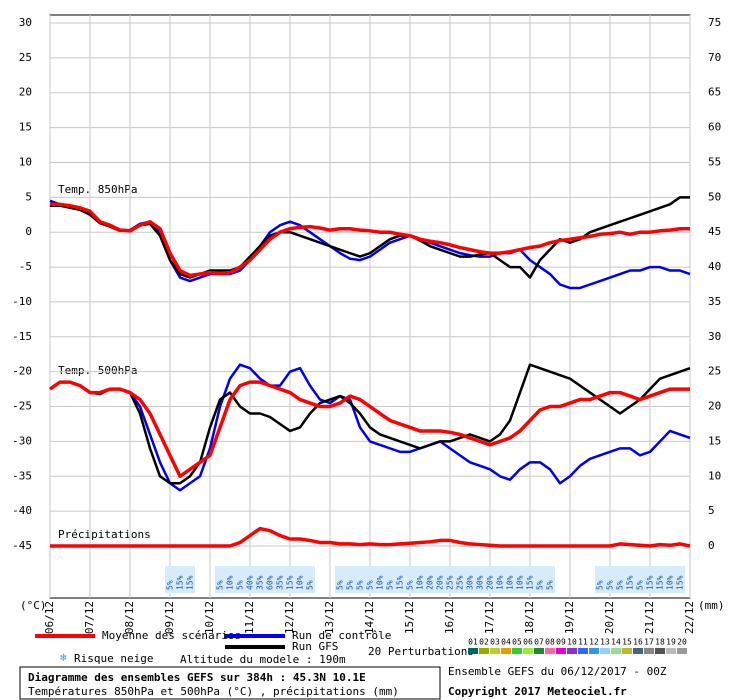 This screenshot has height=700, width=740. What do you see at coordinates (714, 196) in the screenshot?
I see `y2-tick-label: 50` at bounding box center [714, 196].